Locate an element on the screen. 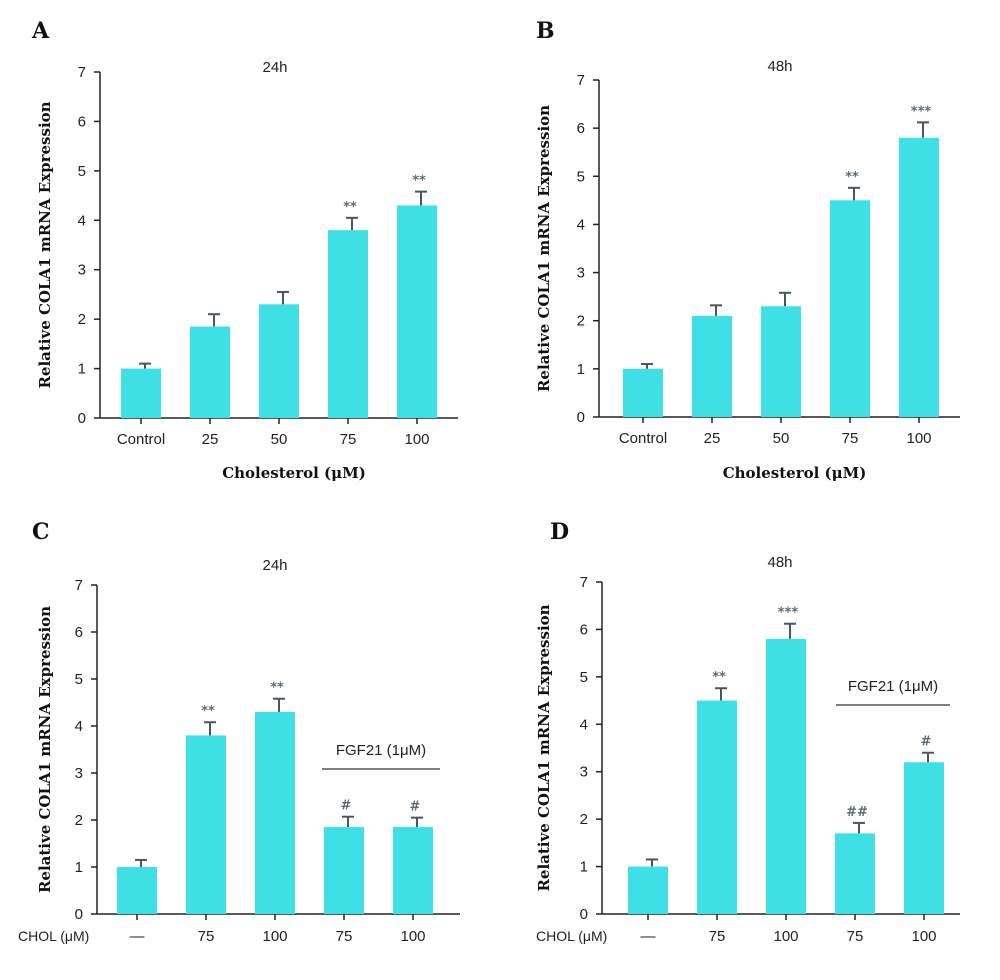  x-axis-label: Cholesterol (μM) is located at coordinates (294, 473).